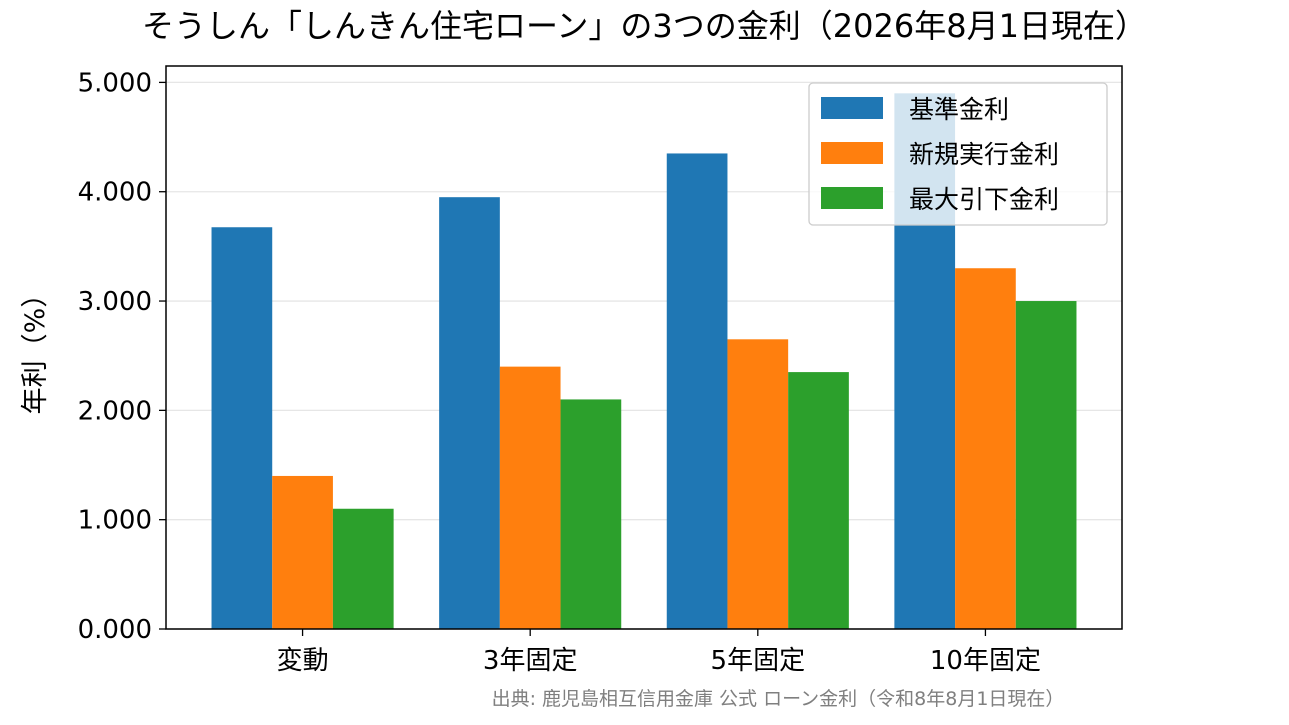  What do you see at coordinates (115, 521) in the screenshot?
I see `y-tick-label: 1.000` at bounding box center [115, 521].